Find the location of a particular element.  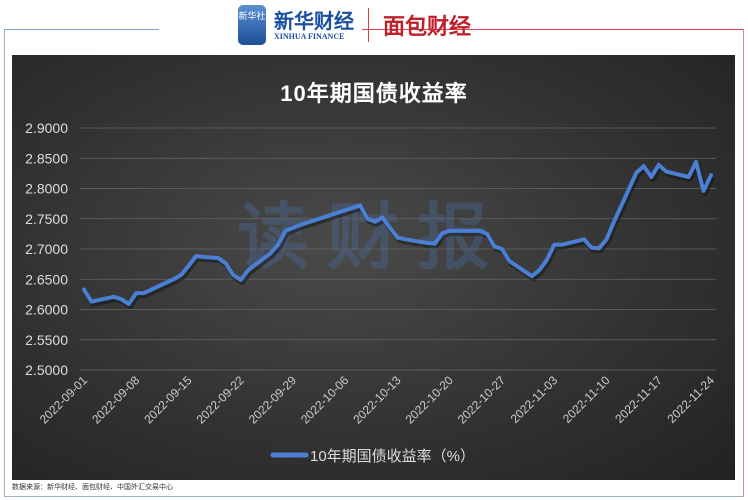

y-tick-label: 2.7000 is located at coordinates (46, 249).